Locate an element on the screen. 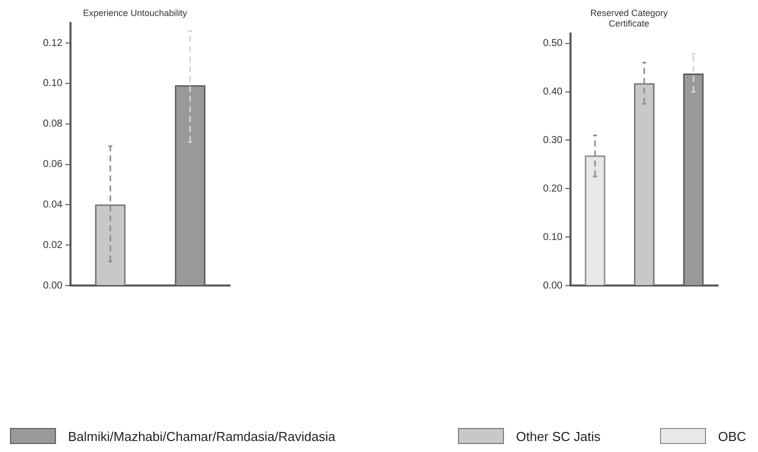 The width and height of the screenshot is (758, 452). y-tick-label: 0.30 is located at coordinates (552, 140).